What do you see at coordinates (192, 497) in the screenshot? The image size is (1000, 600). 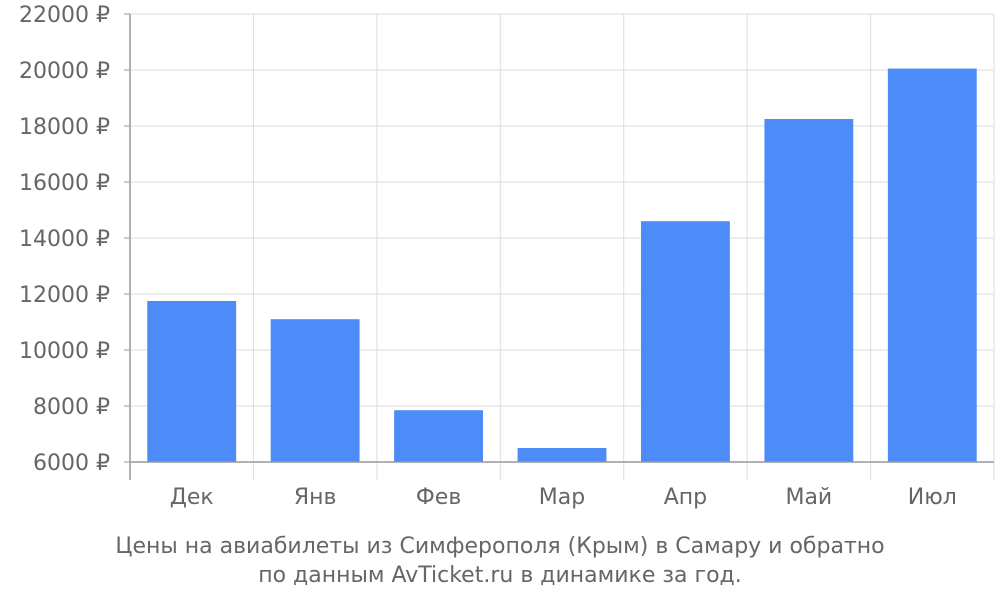 I see `x-tick-label: Дек` at bounding box center [192, 497].